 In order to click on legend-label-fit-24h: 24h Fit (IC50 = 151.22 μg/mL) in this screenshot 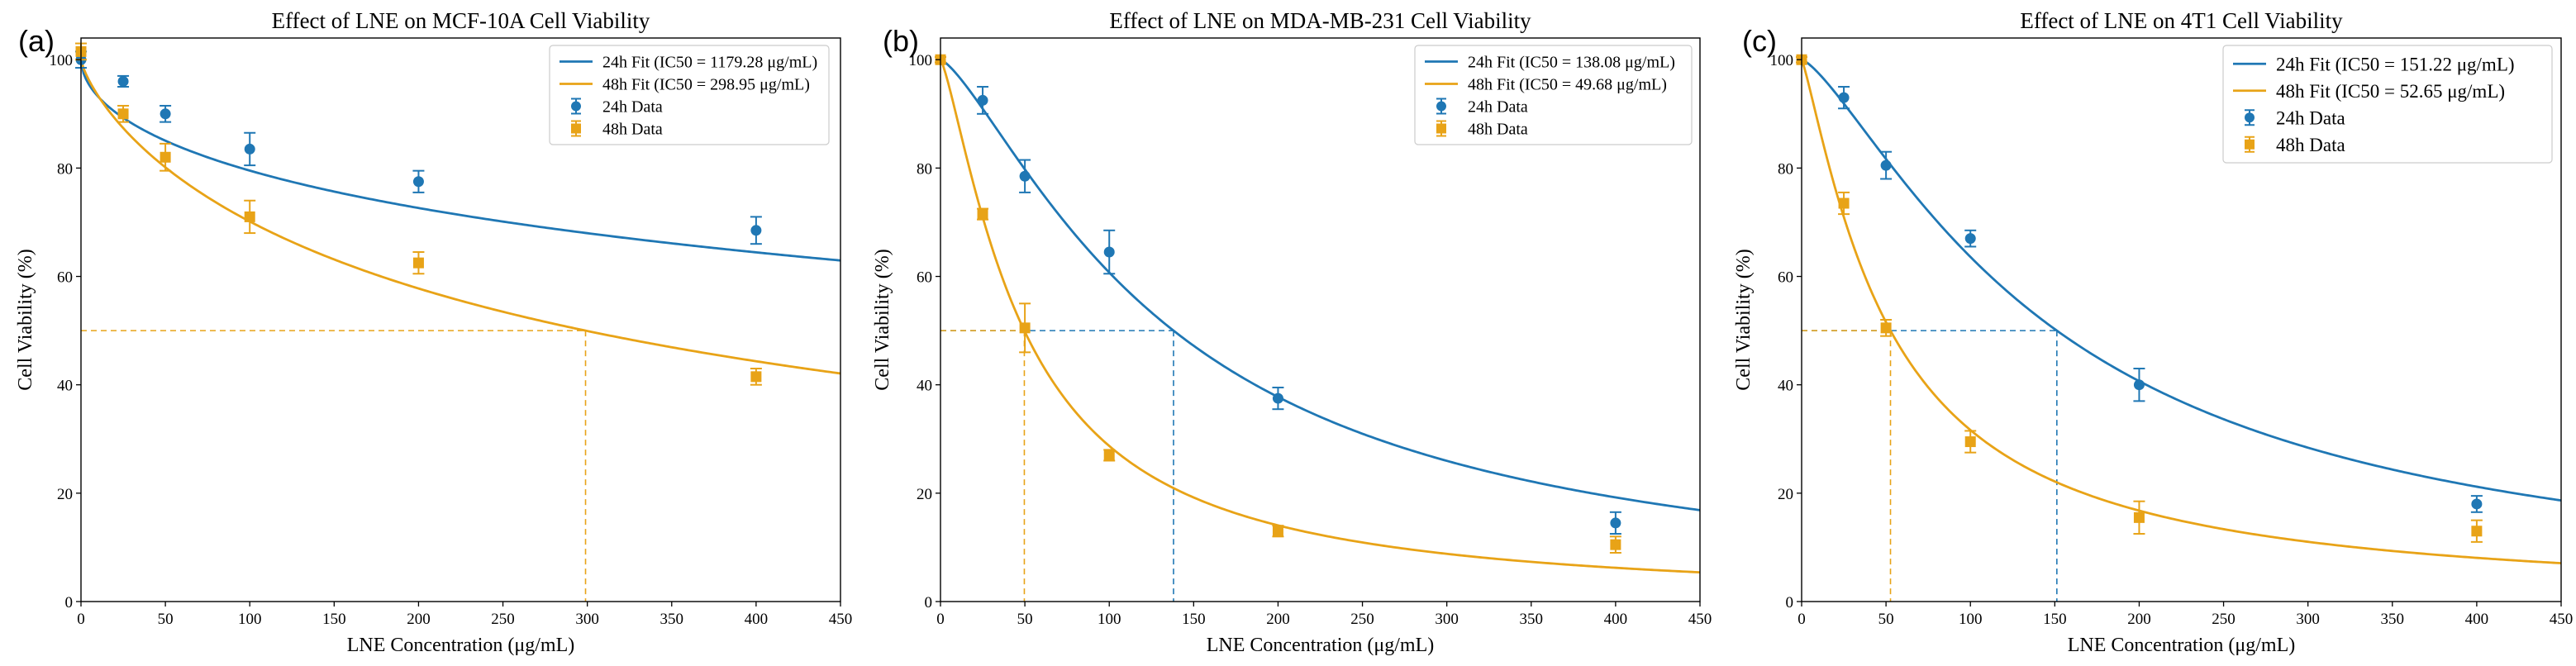, I will do `click(2396, 64)`.